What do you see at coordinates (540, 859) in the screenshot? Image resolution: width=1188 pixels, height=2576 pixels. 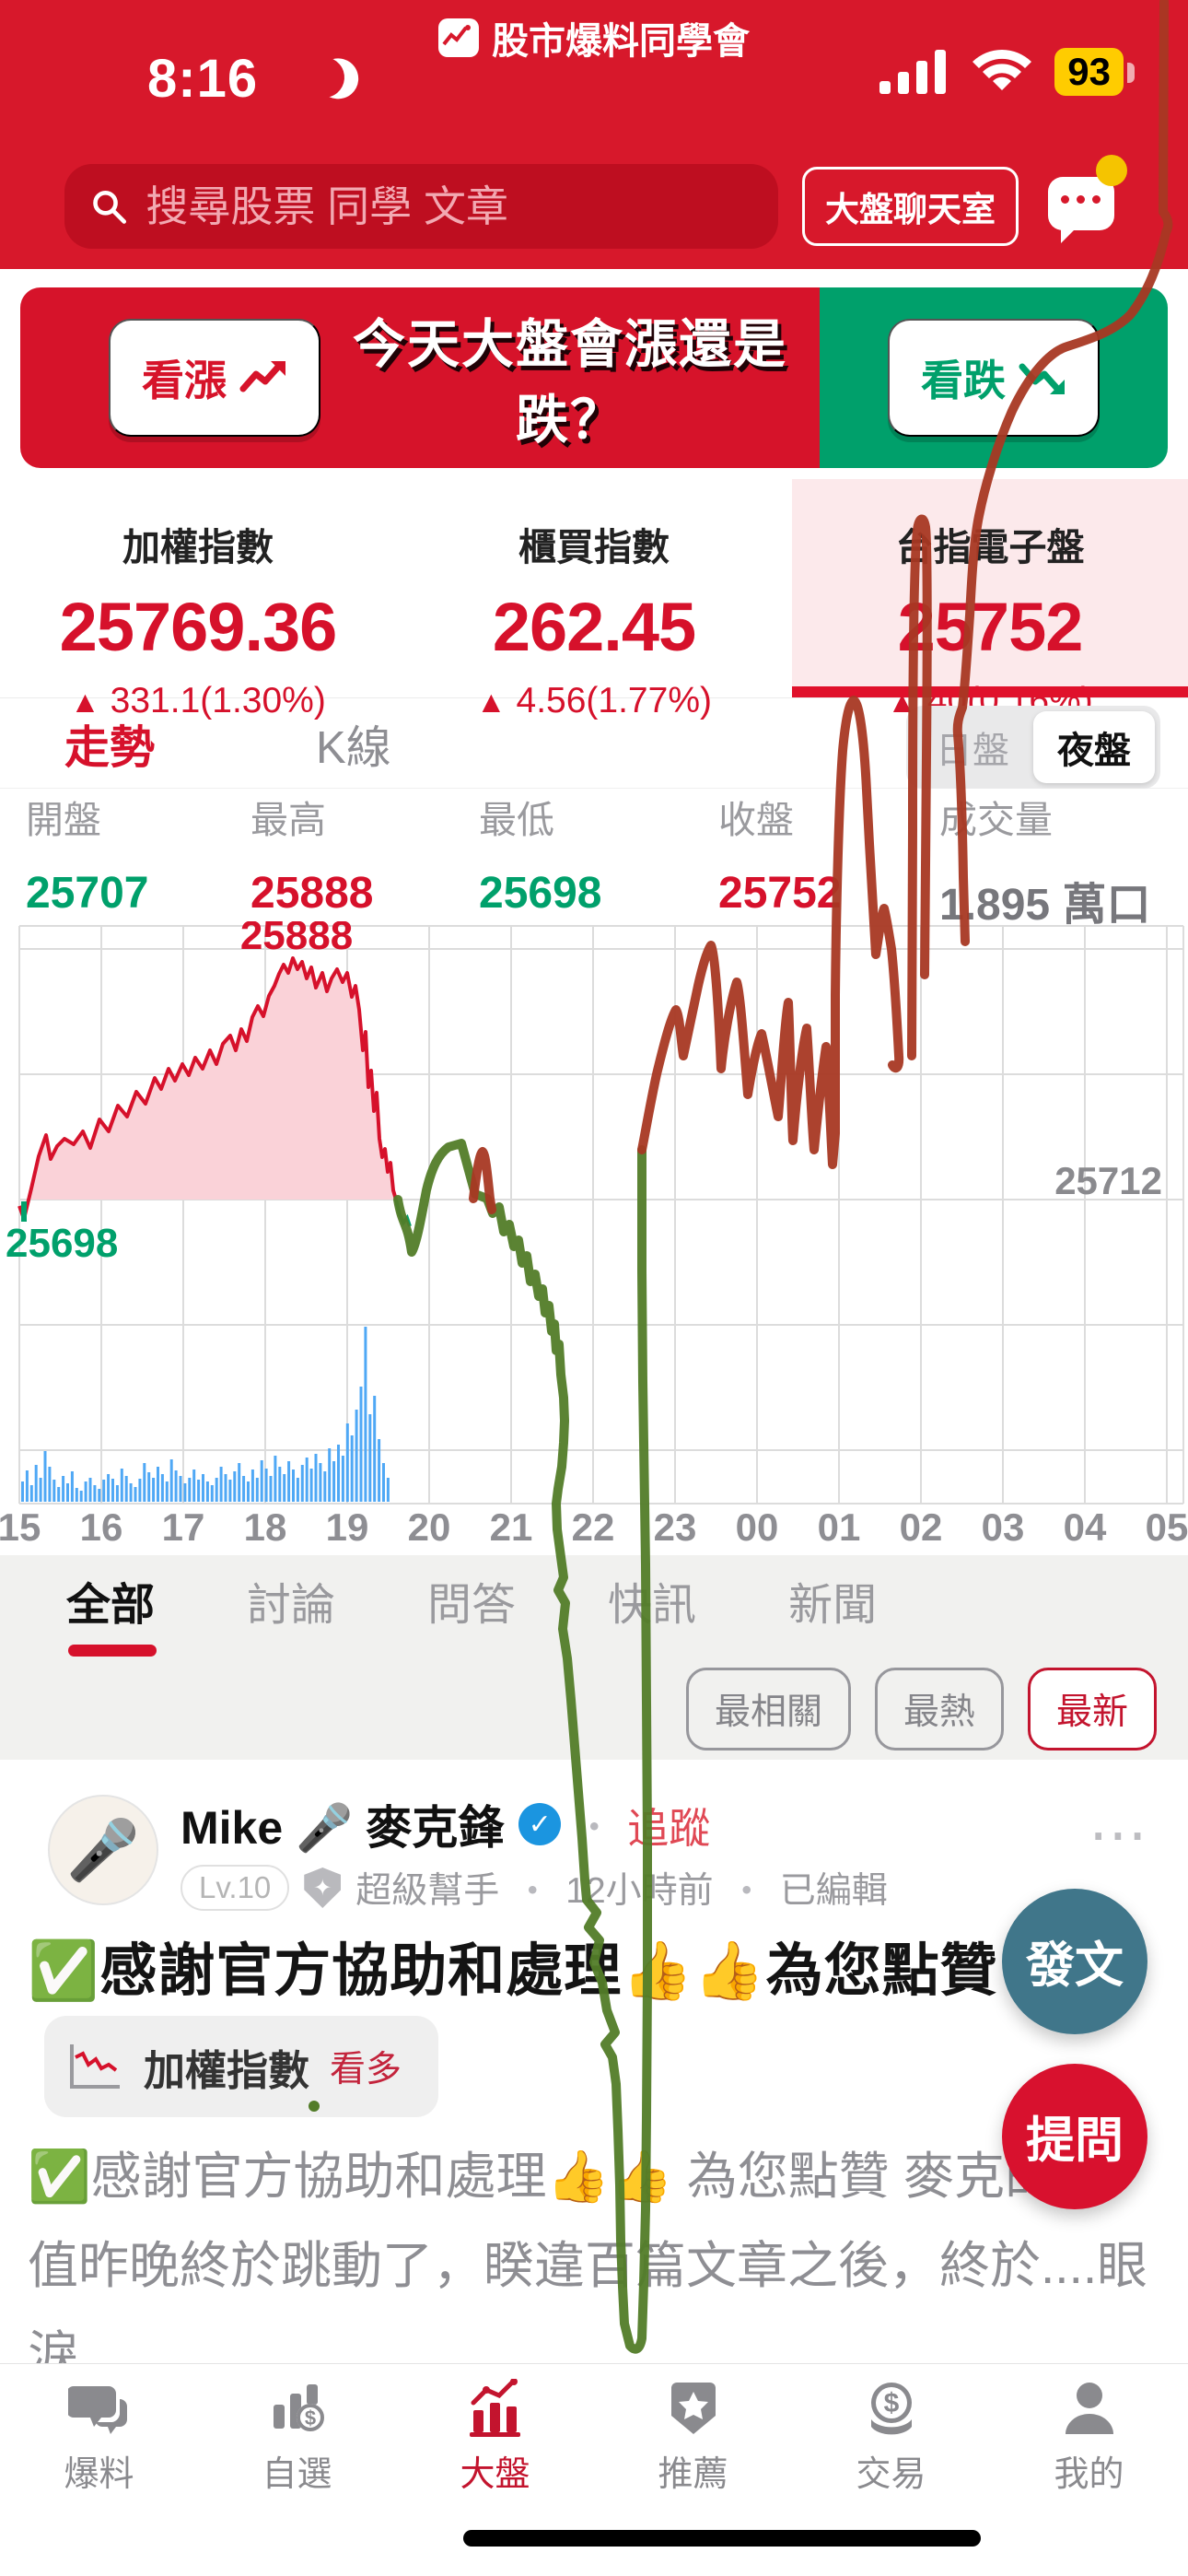 I see `stat-low: 最低 25698` at bounding box center [540, 859].